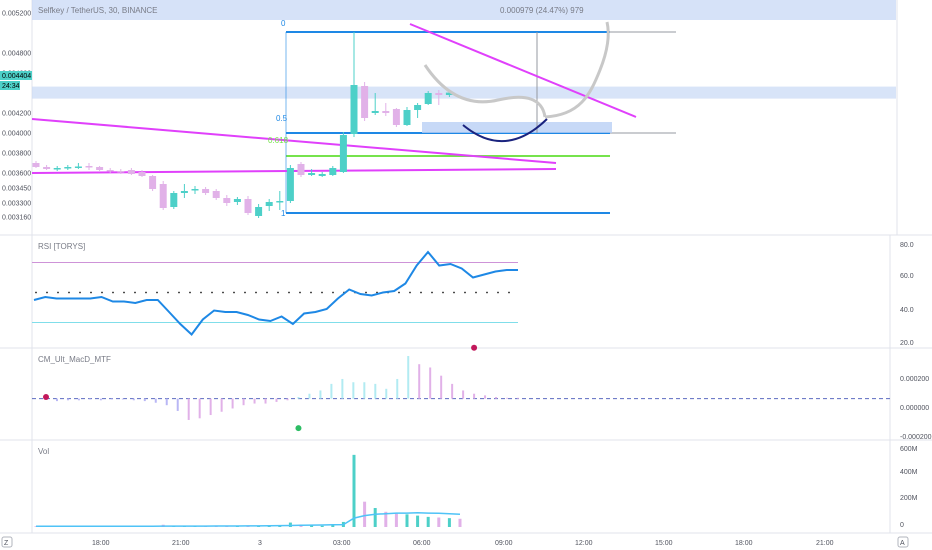 The height and width of the screenshot is (550, 932). What do you see at coordinates (43, 451) in the screenshot?
I see `vol-title: Vol` at bounding box center [43, 451].